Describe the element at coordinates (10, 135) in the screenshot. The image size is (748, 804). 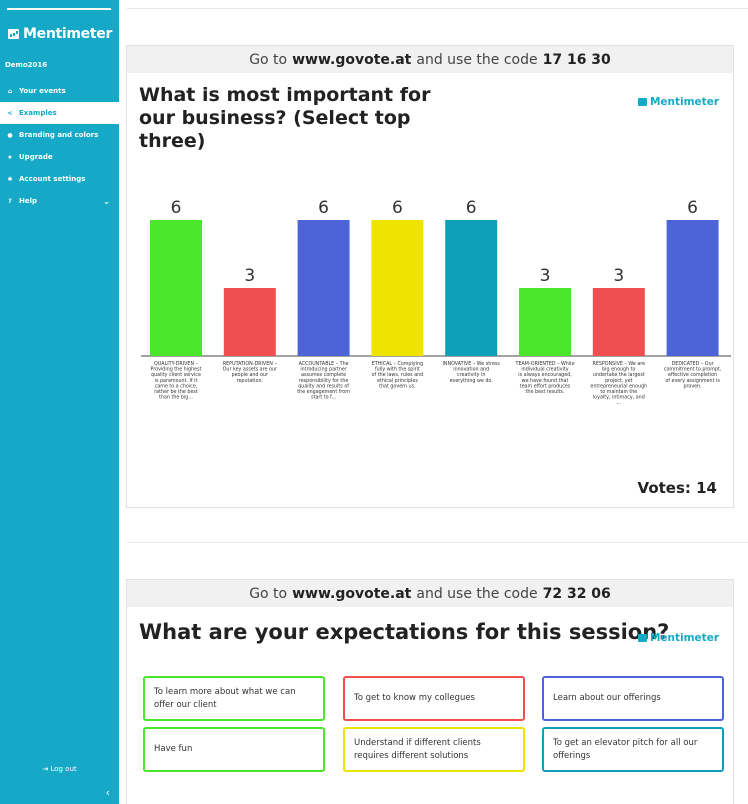
I see `drop-icon: ●` at that location.